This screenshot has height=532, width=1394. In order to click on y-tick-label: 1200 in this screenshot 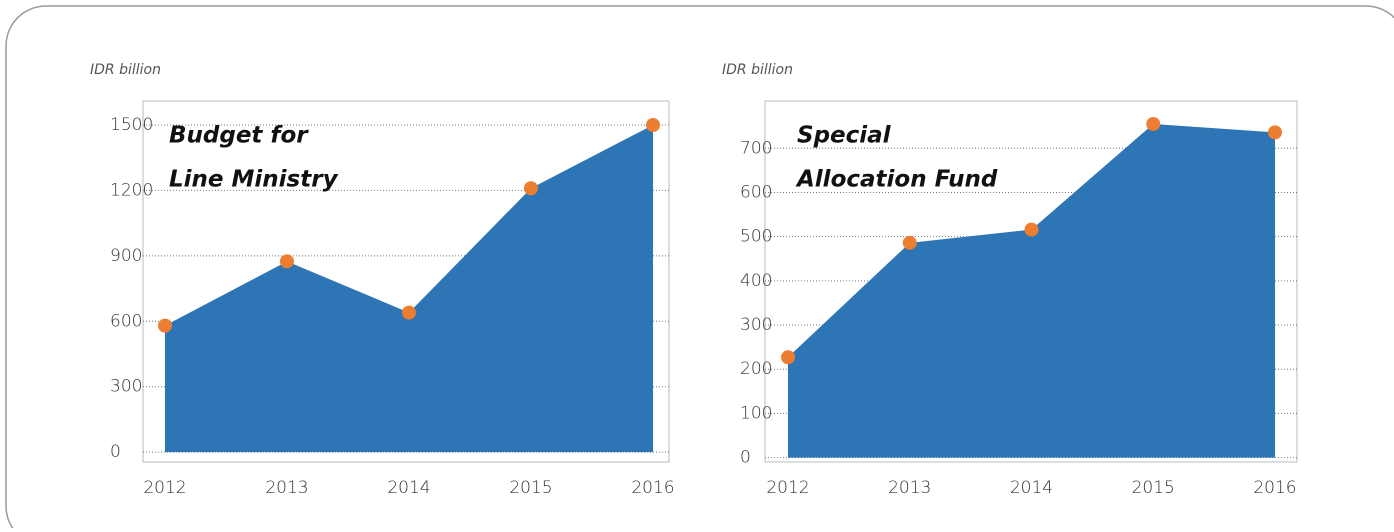, I will do `click(131, 190)`.